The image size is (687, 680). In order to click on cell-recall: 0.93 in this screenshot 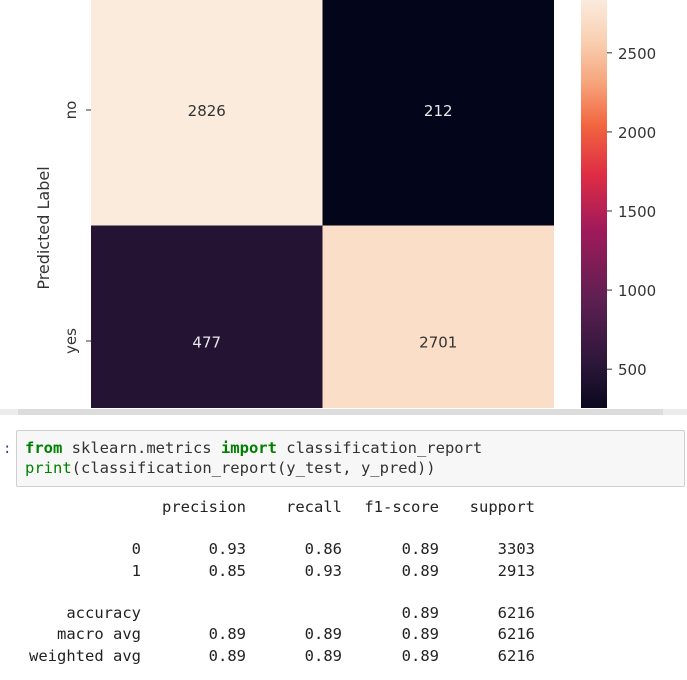, I will do `click(323, 571)`.